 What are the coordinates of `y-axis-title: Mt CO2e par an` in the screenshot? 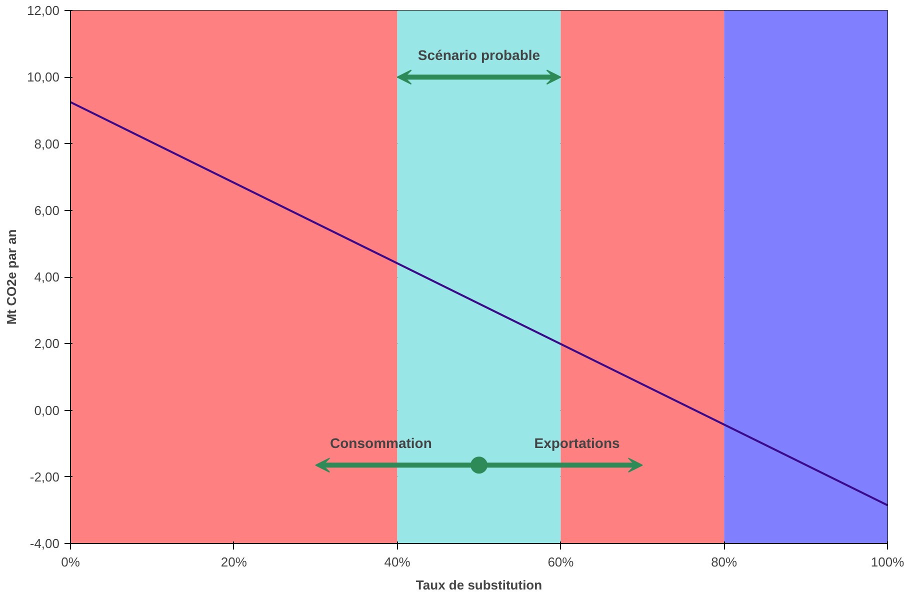 It's located at (11, 277).